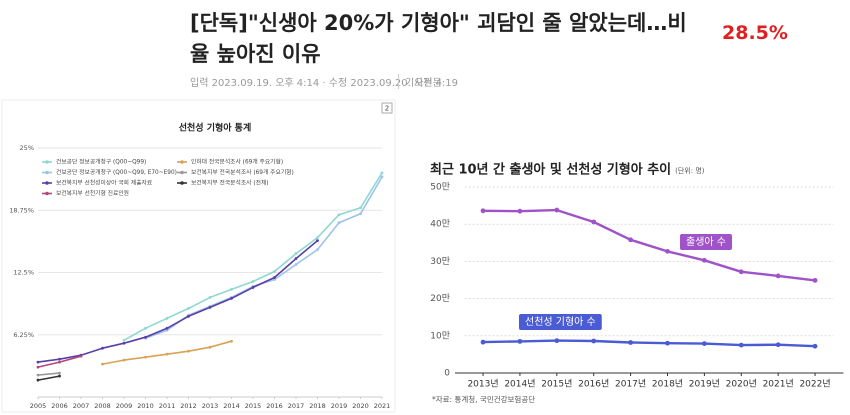  Describe the element at coordinates (778, 384) in the screenshot. I see `x-tick-label: 2021년` at that location.